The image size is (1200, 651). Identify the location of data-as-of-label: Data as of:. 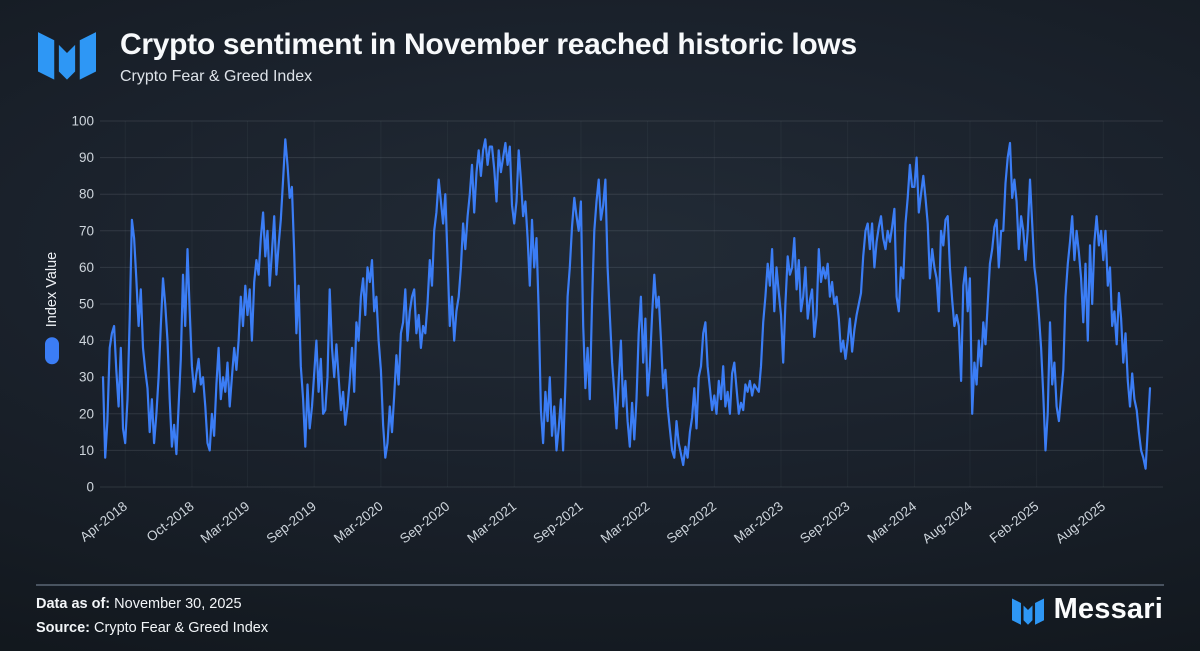
(73, 604).